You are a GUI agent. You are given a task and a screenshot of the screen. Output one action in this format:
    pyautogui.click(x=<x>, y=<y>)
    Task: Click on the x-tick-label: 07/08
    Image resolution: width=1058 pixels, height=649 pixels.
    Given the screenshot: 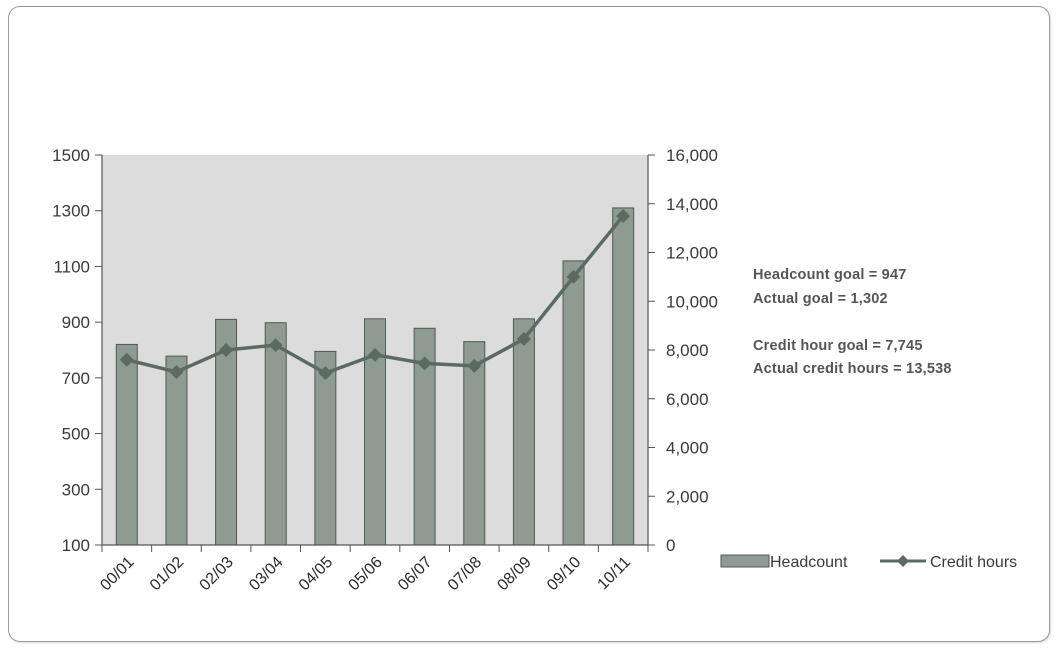 What is the action you would take?
    pyautogui.click(x=465, y=574)
    